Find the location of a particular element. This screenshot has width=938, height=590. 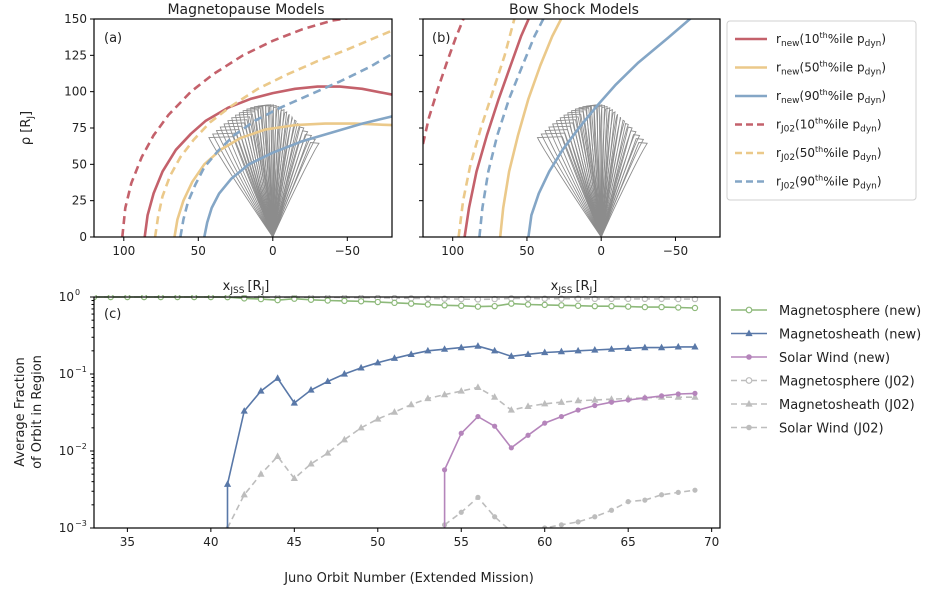

juno-trajectories is located at coordinates (592, 170).